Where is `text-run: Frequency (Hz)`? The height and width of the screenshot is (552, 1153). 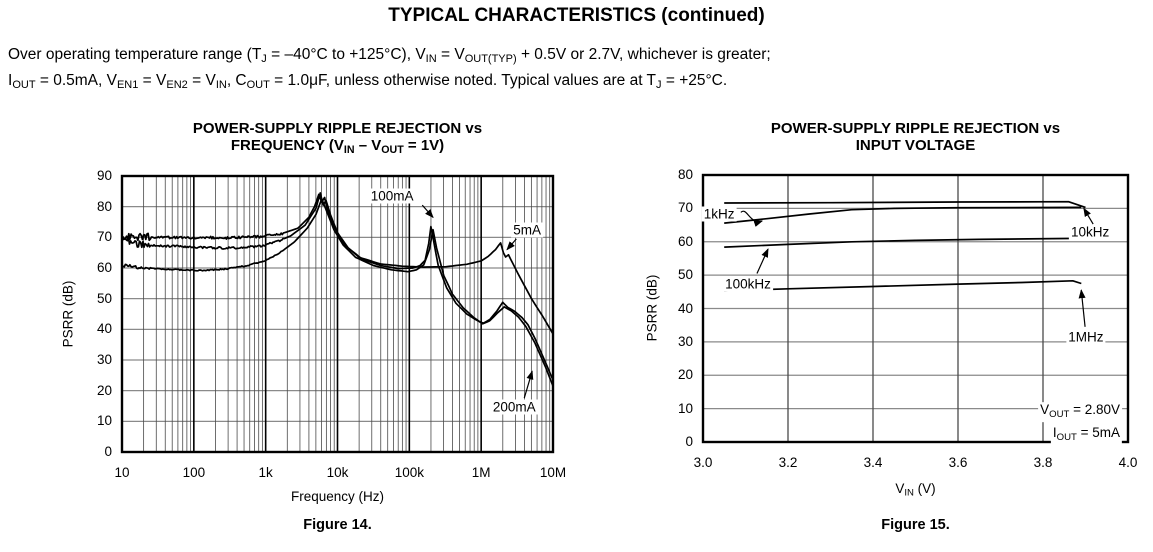 text-run: Frequency (Hz) is located at coordinates (337, 496).